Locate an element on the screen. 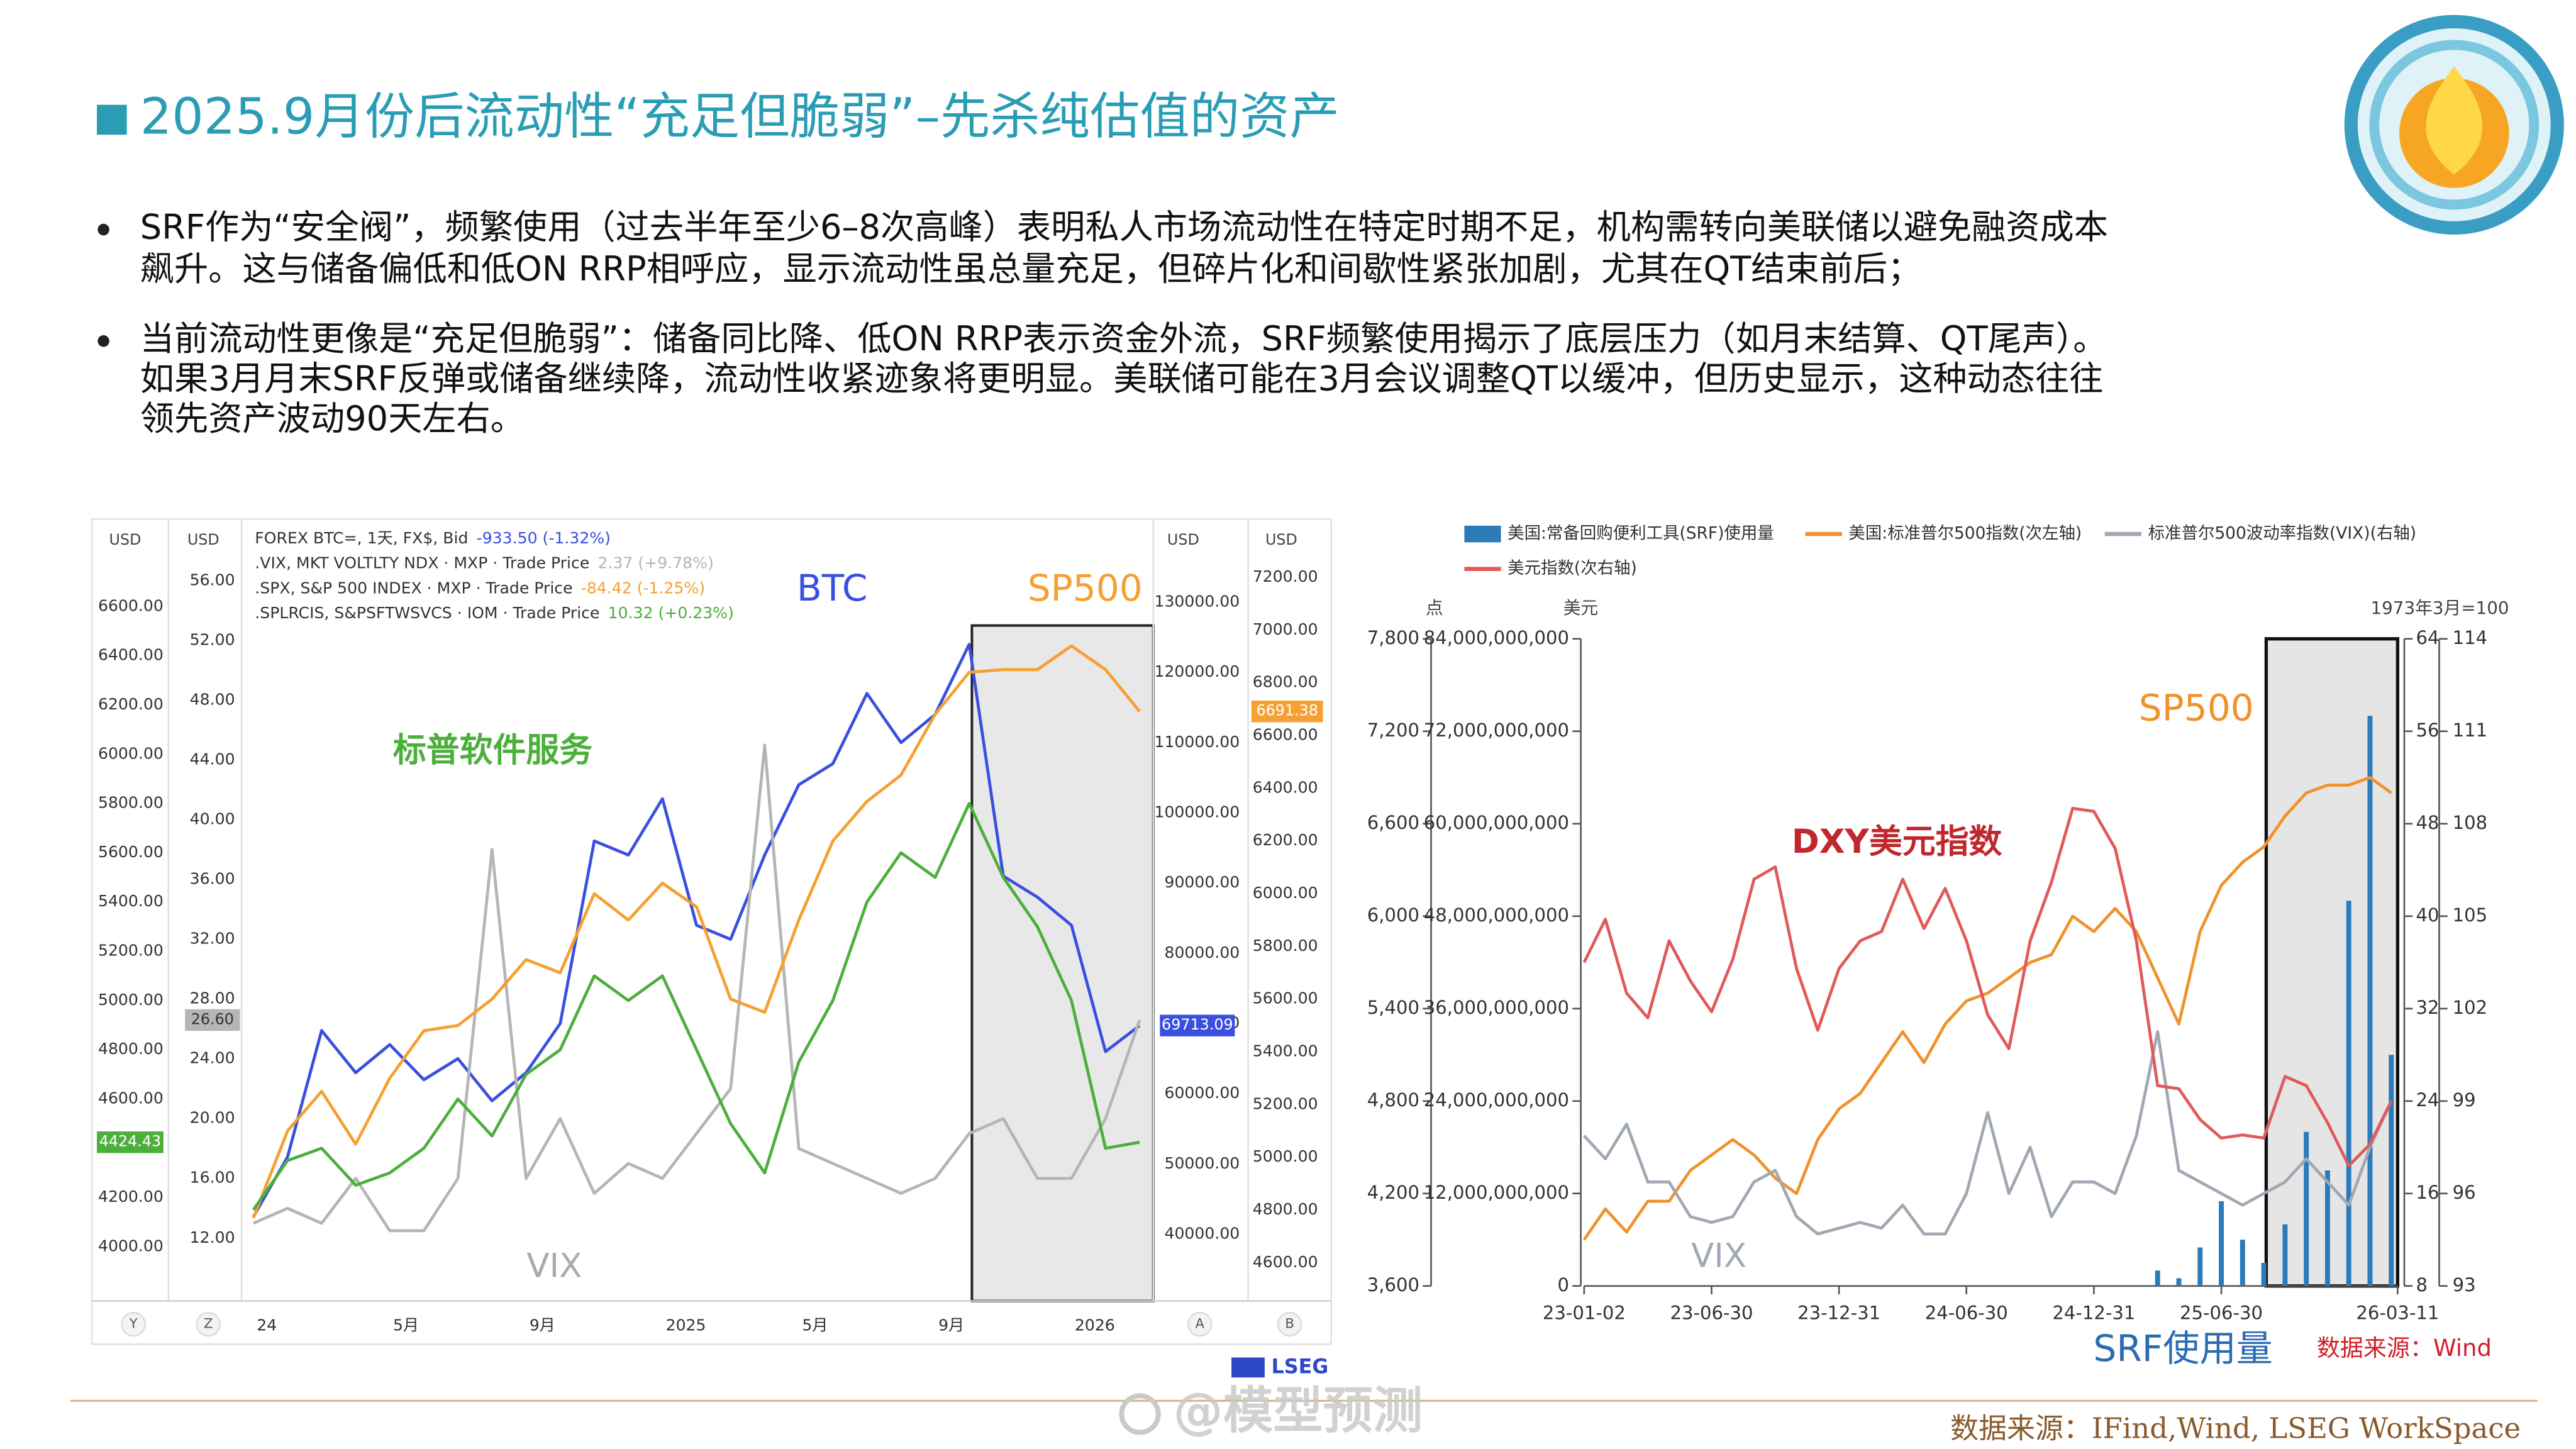  y-tick-label: 84,000,000,000 is located at coordinates (1496, 637).